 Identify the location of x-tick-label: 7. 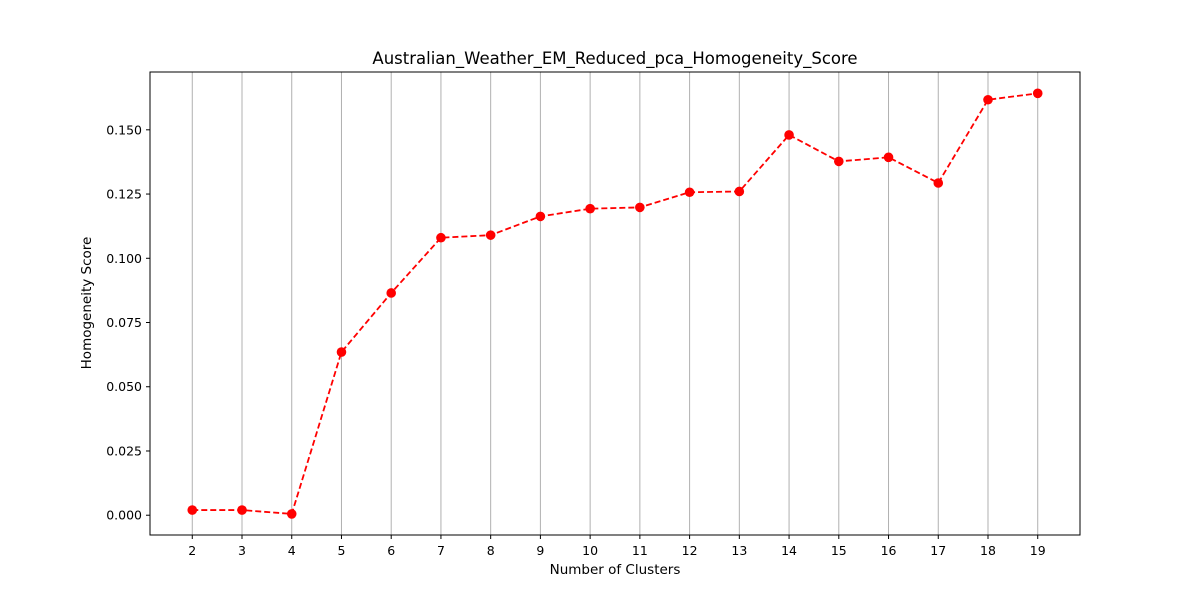
(441, 550).